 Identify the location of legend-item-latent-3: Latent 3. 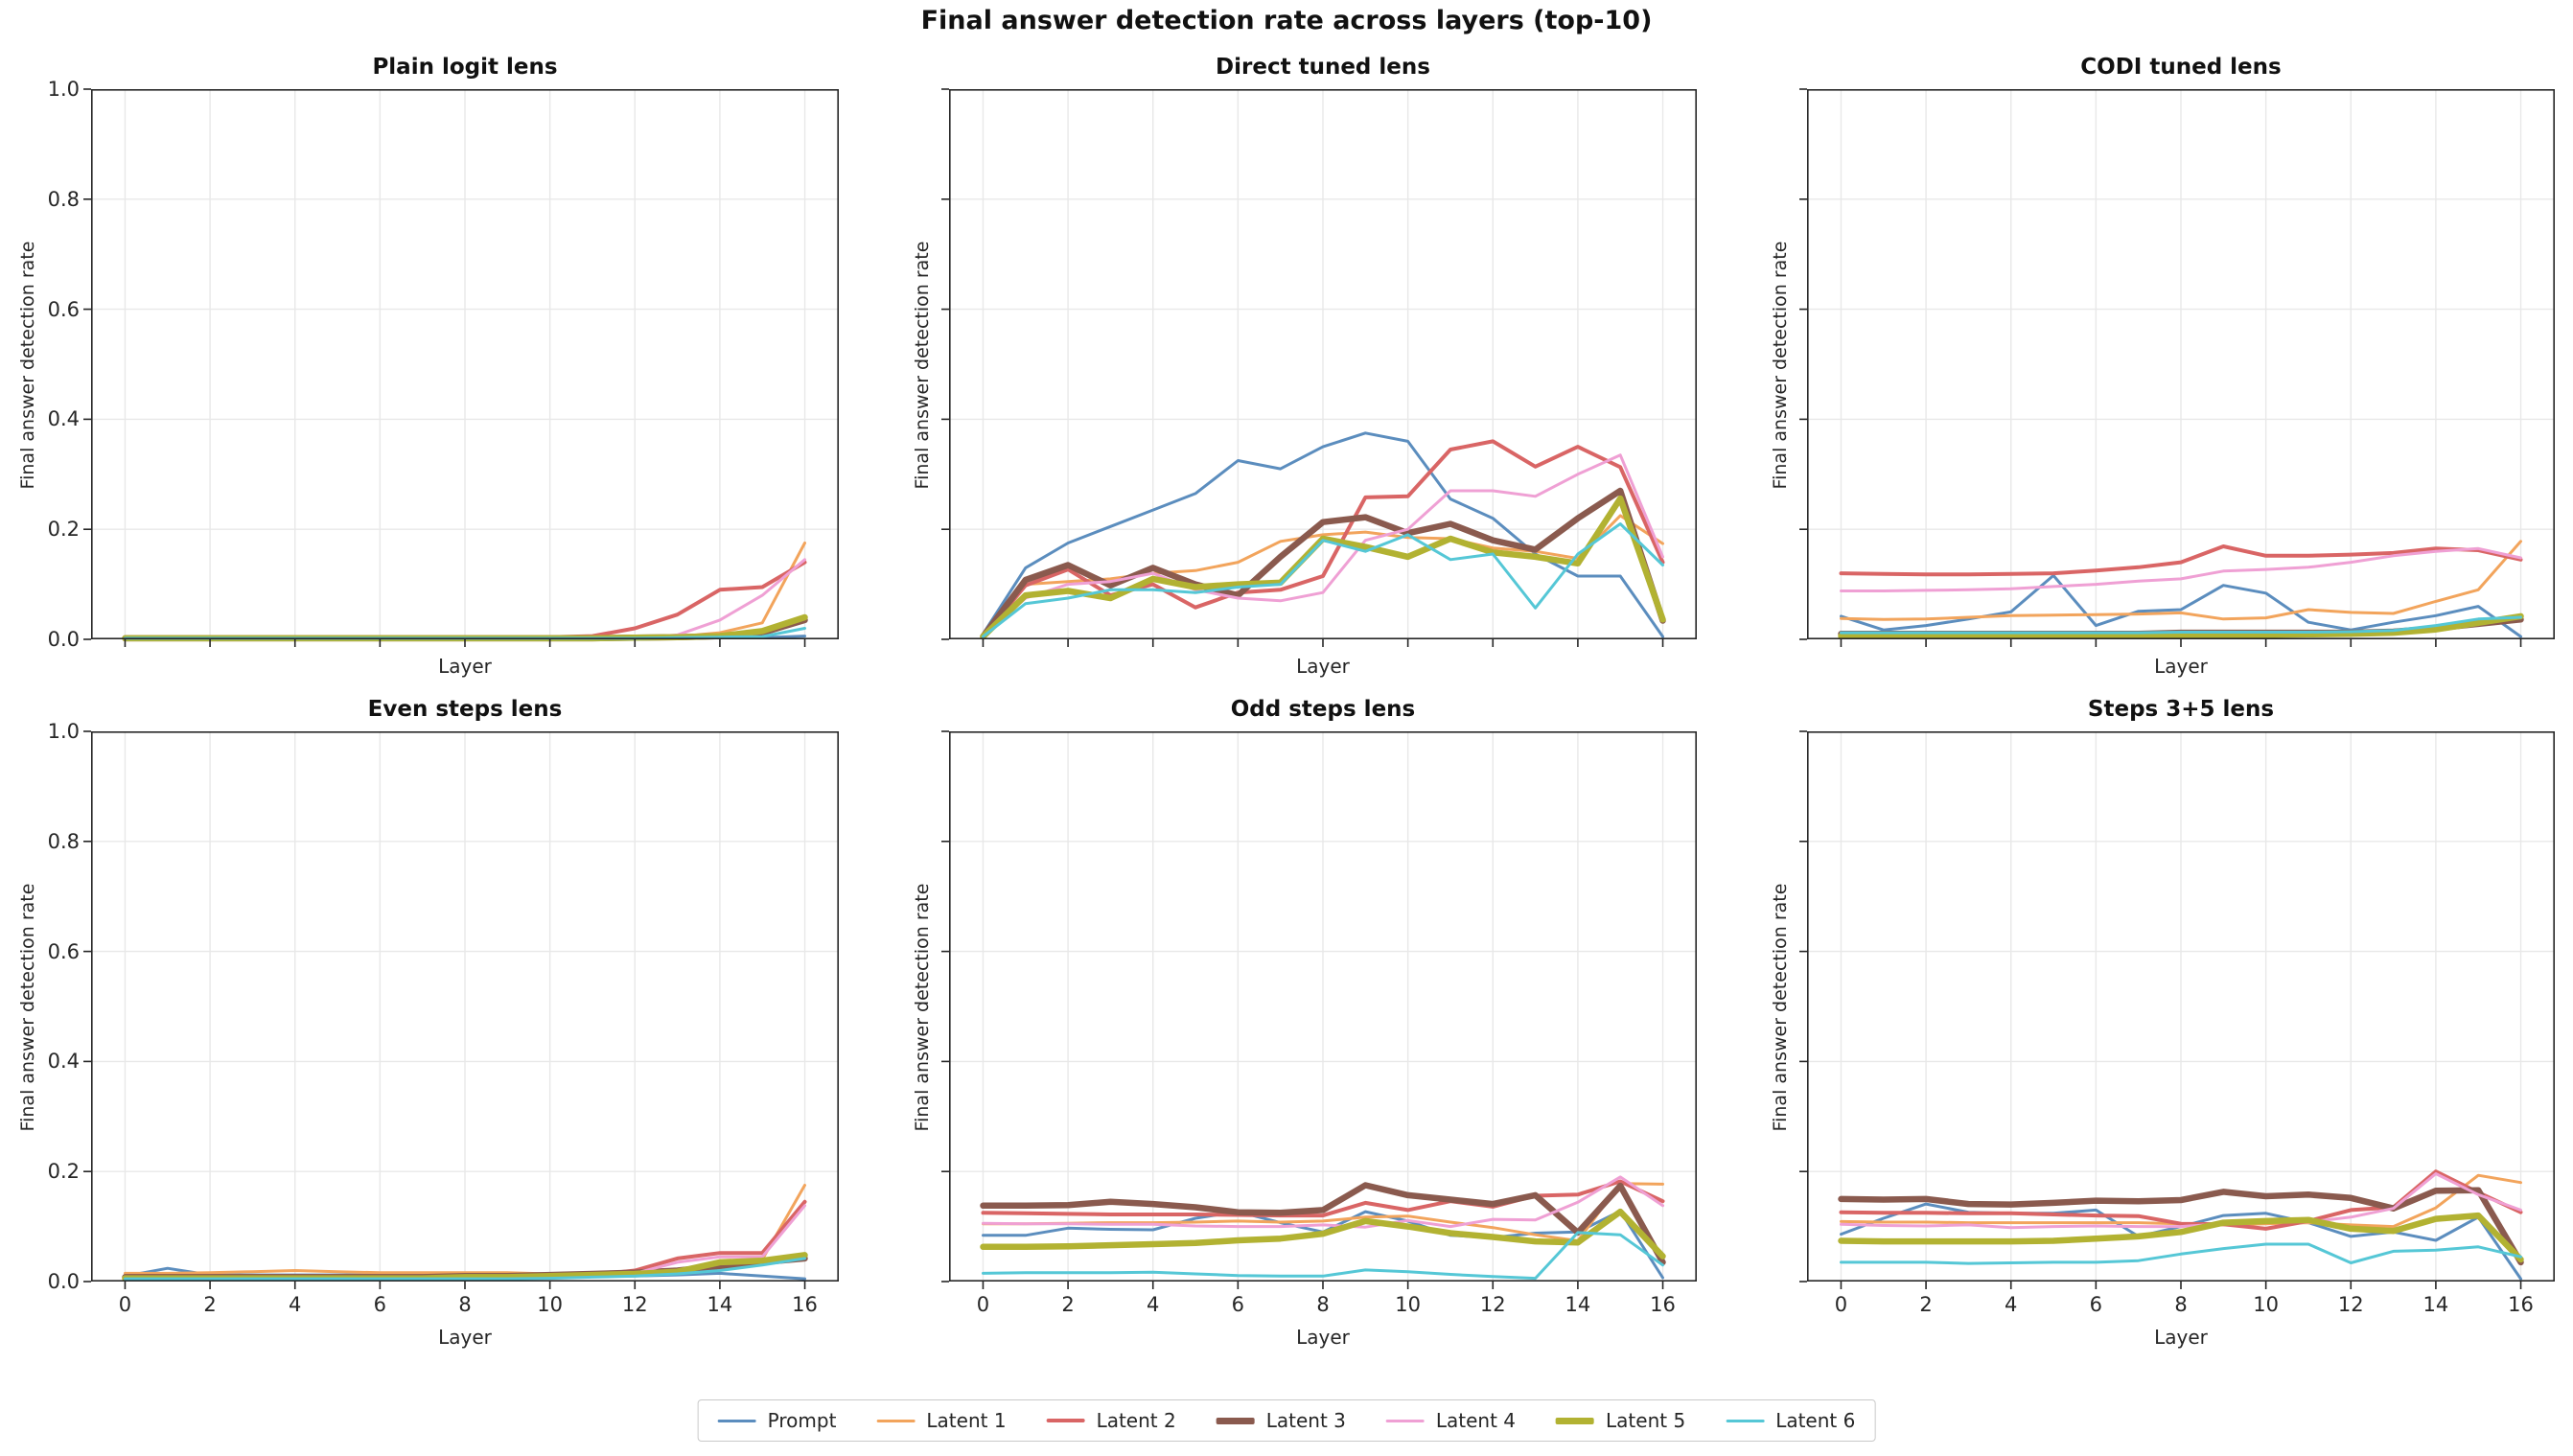
(1281, 1420).